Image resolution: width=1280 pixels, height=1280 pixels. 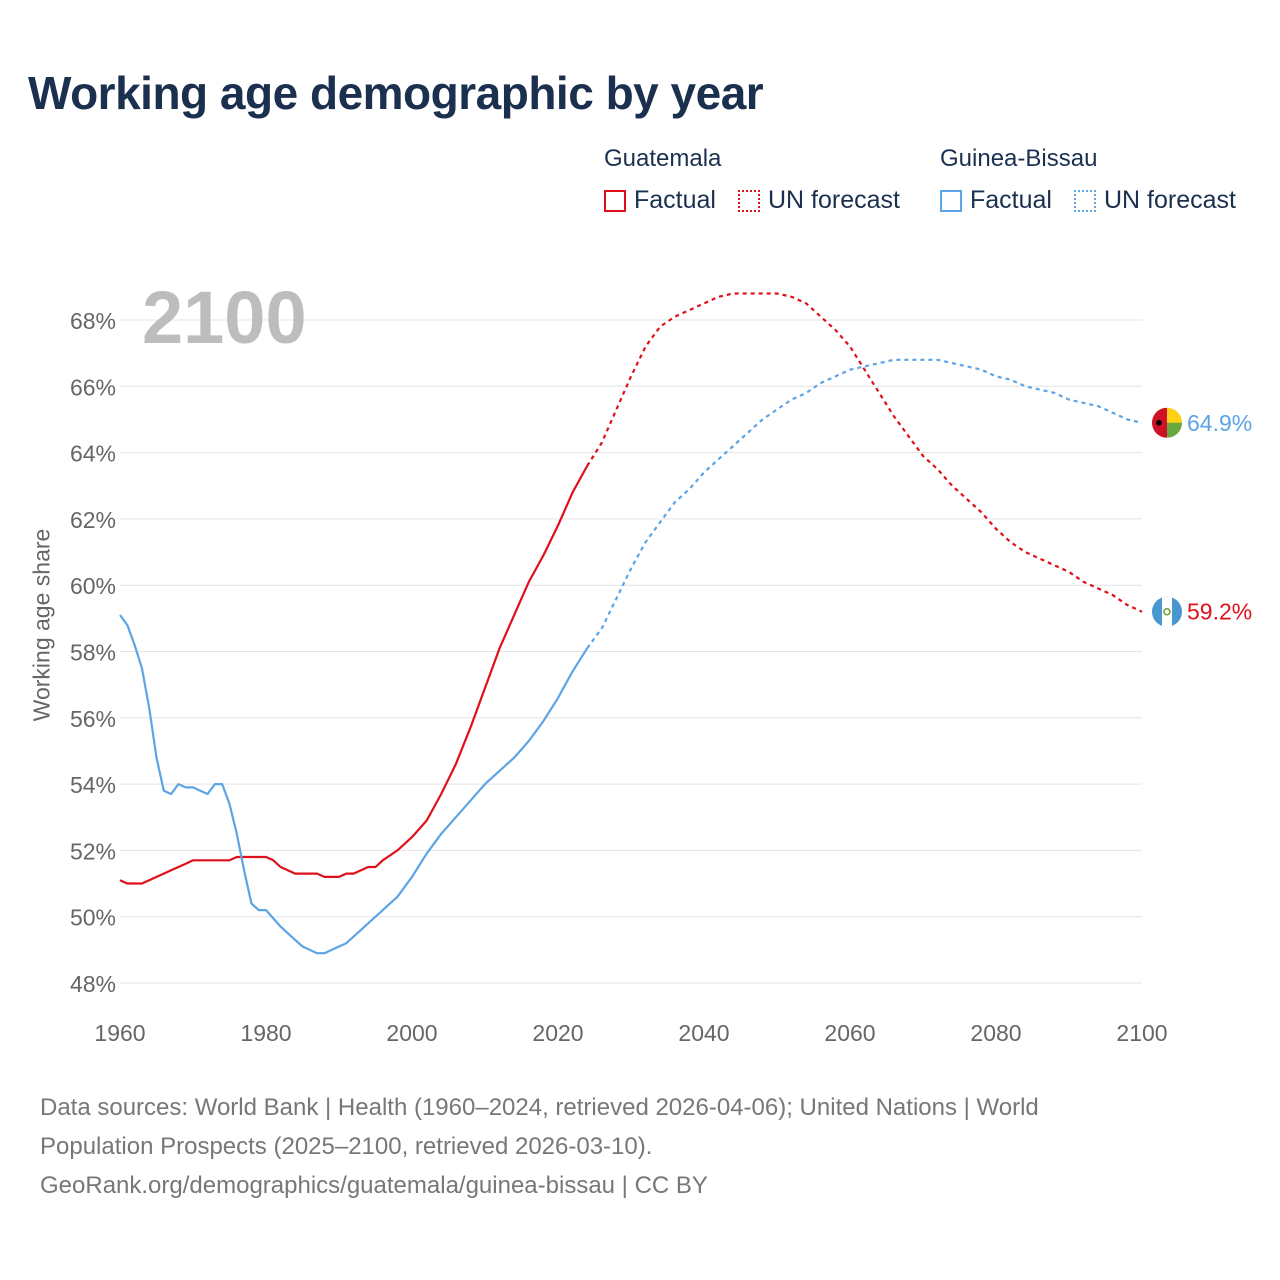 I want to click on legend-guatemala-forecast: UN forecast, so click(x=819, y=200).